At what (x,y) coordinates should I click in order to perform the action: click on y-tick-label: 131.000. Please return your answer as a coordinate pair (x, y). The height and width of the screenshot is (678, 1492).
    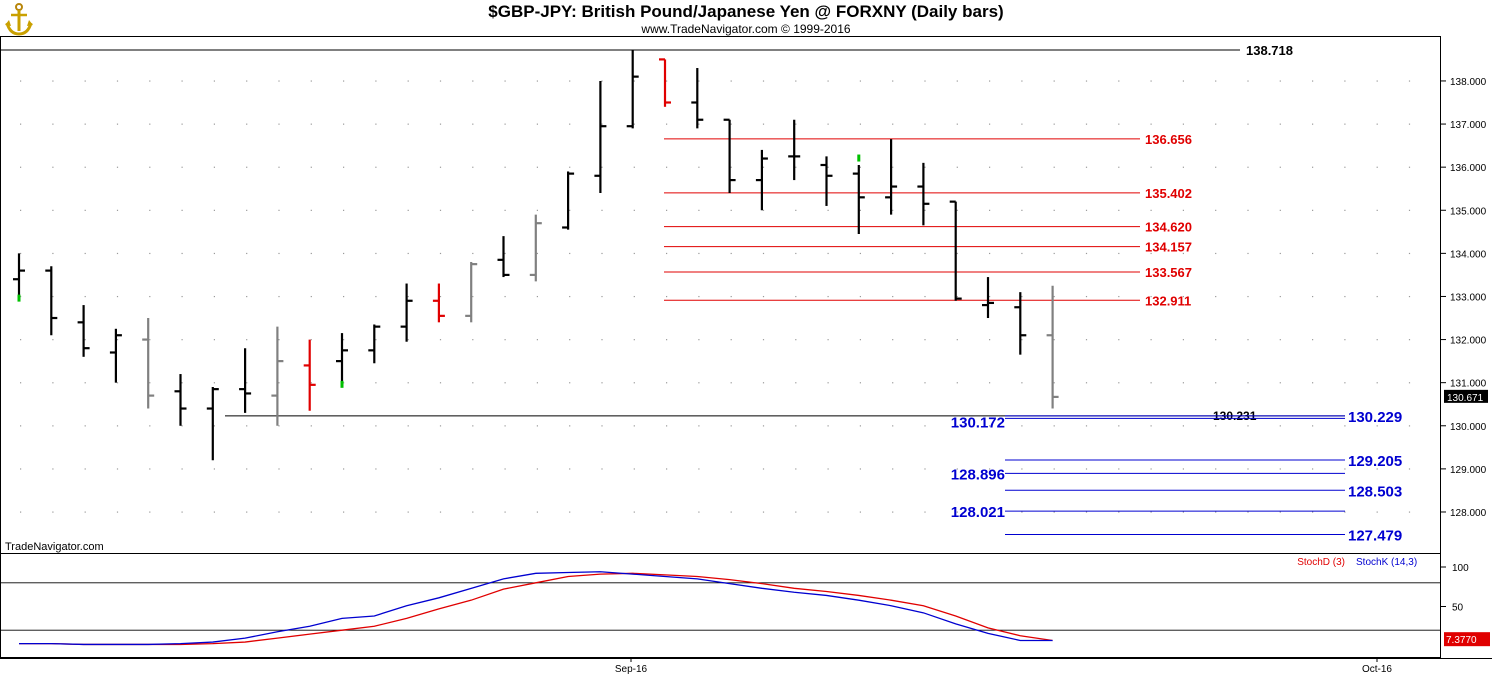
    Looking at the image, I should click on (1468, 384).